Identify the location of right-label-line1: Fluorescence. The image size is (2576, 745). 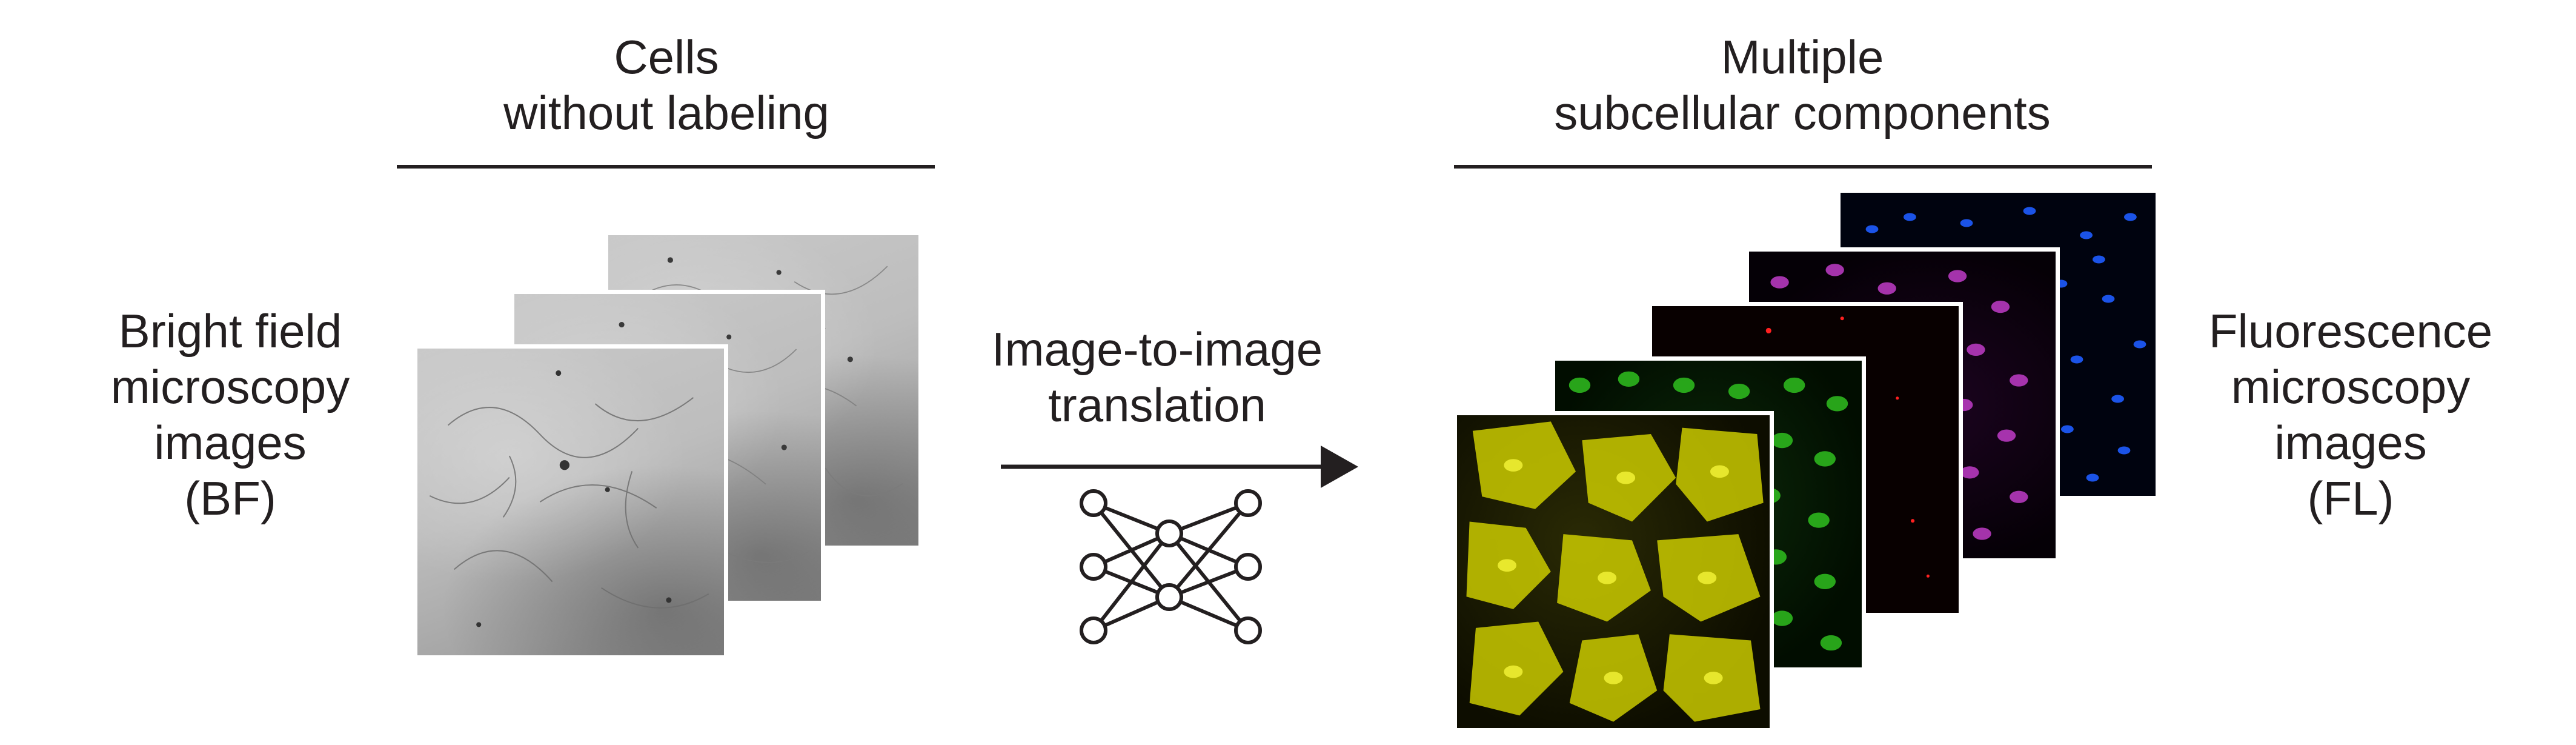
(2350, 331).